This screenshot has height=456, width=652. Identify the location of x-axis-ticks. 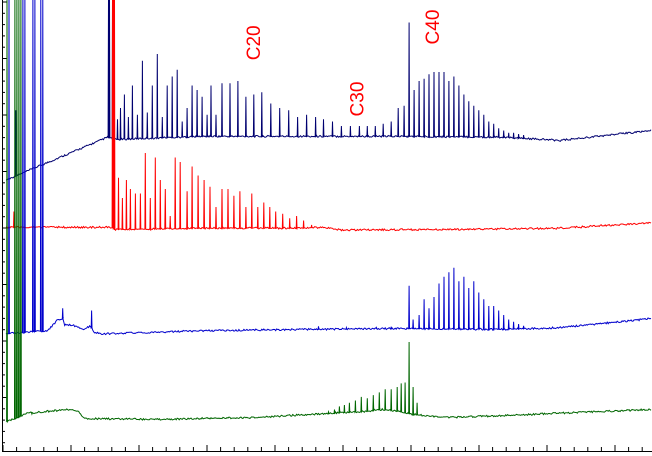
(322, 448).